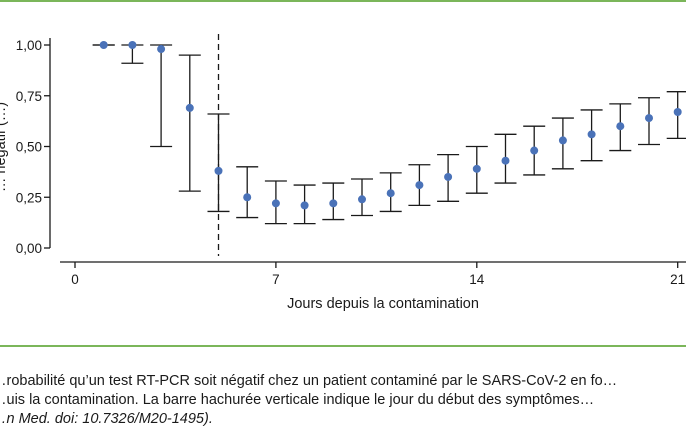 Image resolution: width=686 pixels, height=430 pixels. I want to click on top-rule, so click(343, 1).